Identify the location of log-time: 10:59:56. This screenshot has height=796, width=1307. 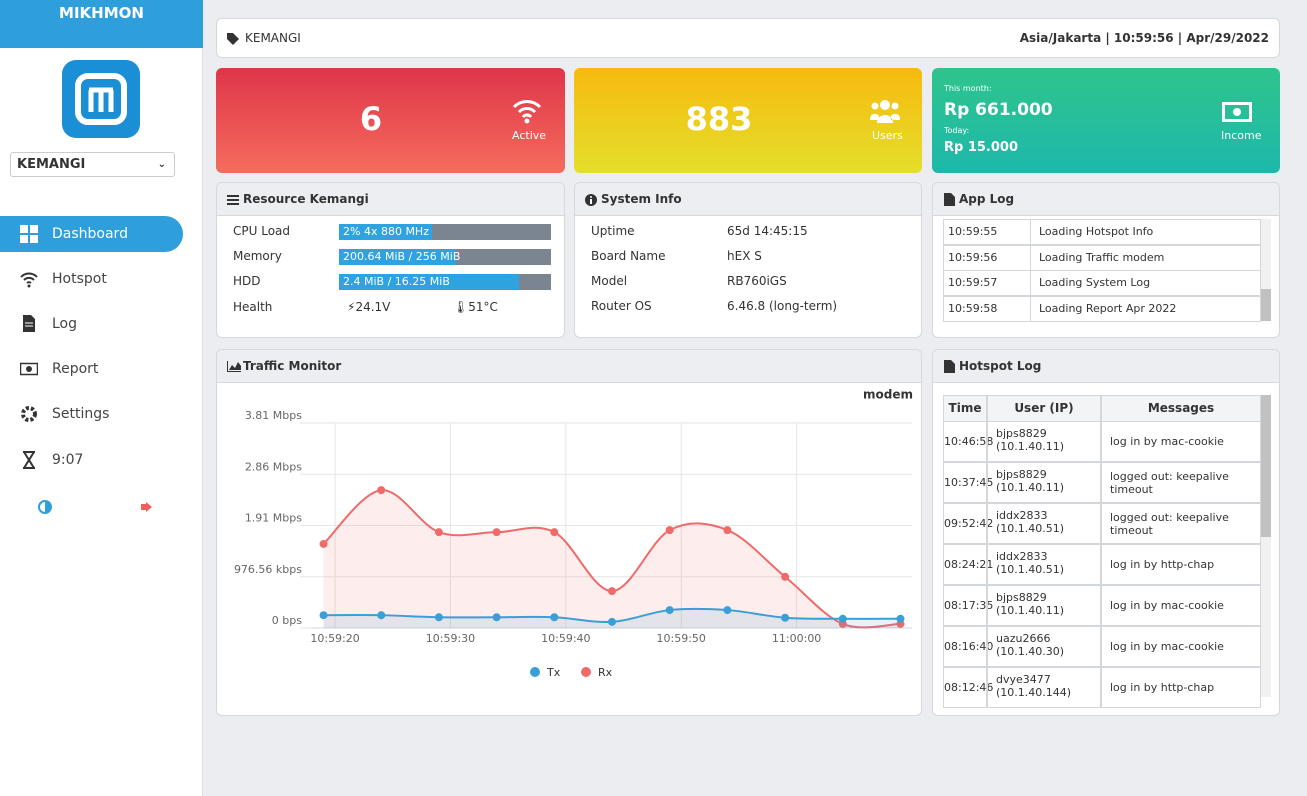
(987, 257).